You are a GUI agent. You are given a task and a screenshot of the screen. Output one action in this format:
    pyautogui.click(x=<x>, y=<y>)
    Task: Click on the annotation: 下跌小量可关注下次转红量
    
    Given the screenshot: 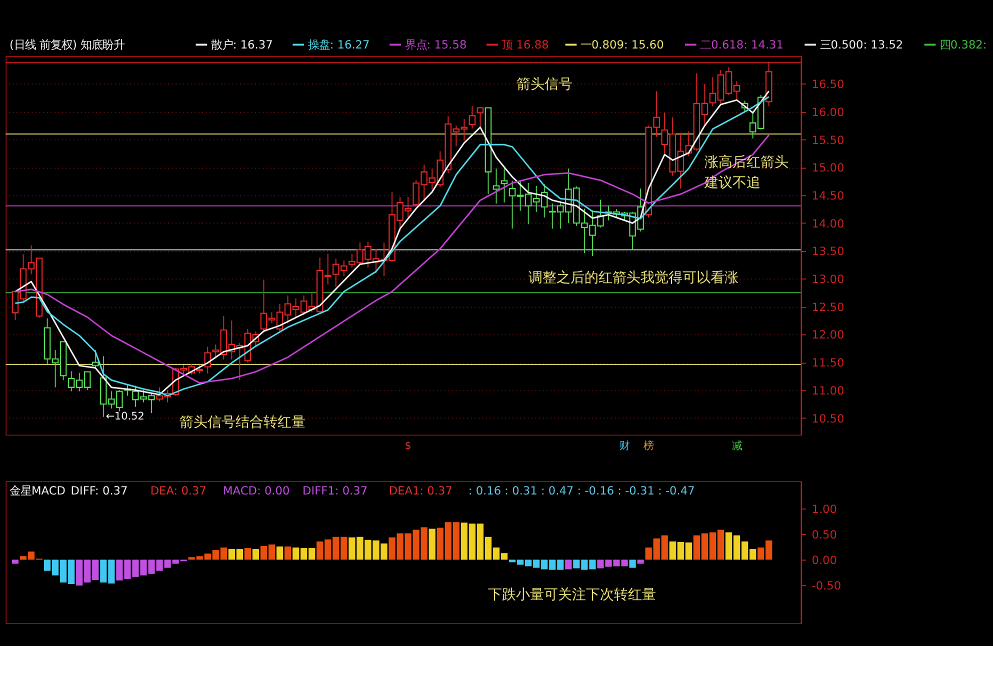 What is the action you would take?
    pyautogui.click(x=572, y=594)
    